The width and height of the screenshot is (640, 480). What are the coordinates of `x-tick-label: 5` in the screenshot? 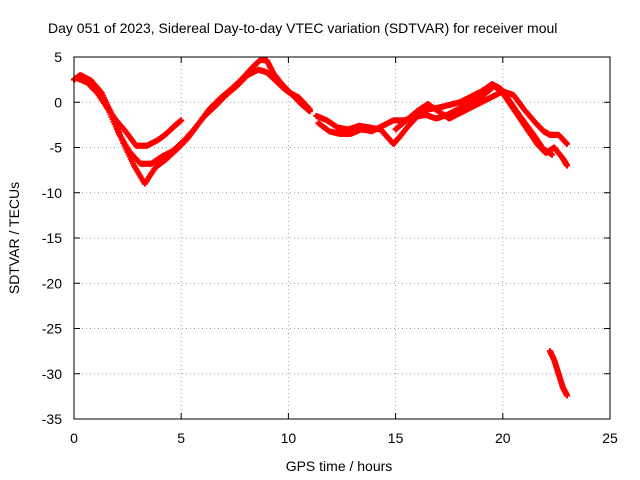 It's located at (181, 438).